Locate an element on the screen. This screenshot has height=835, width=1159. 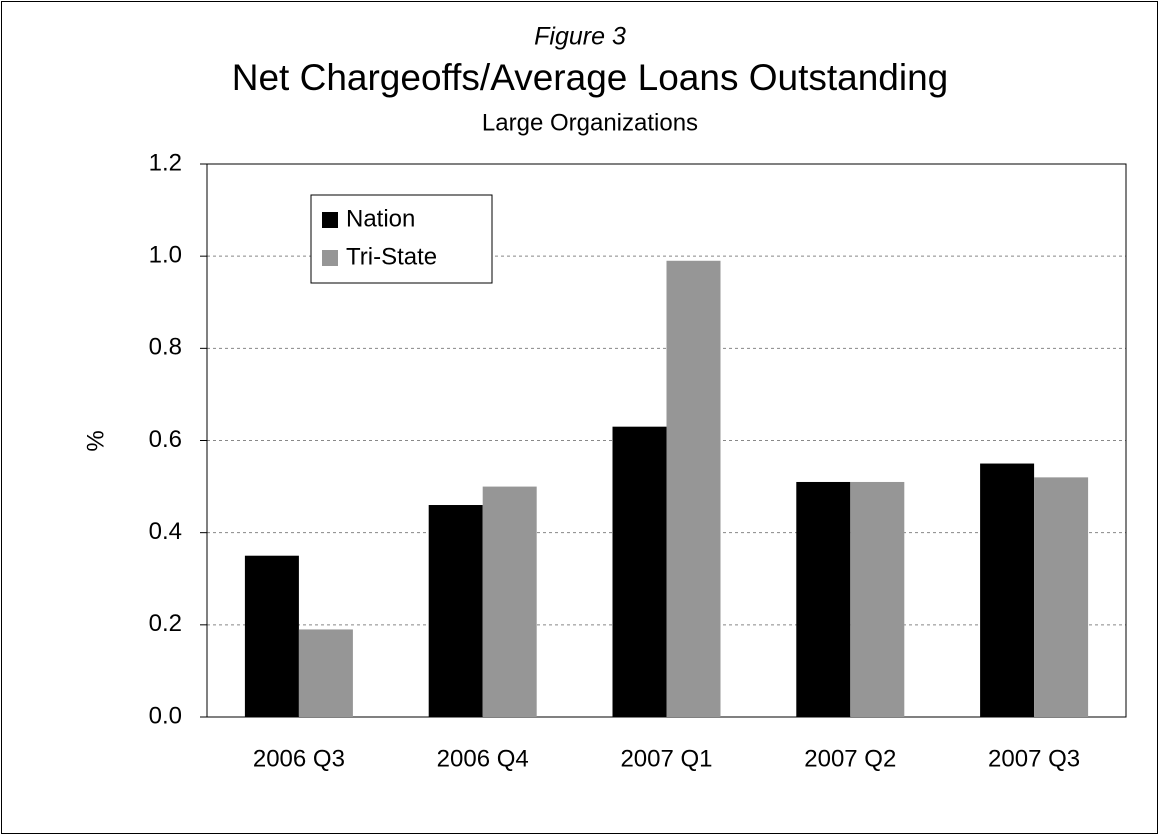
x-tick-label: 2006 Q3 is located at coordinates (299, 758).